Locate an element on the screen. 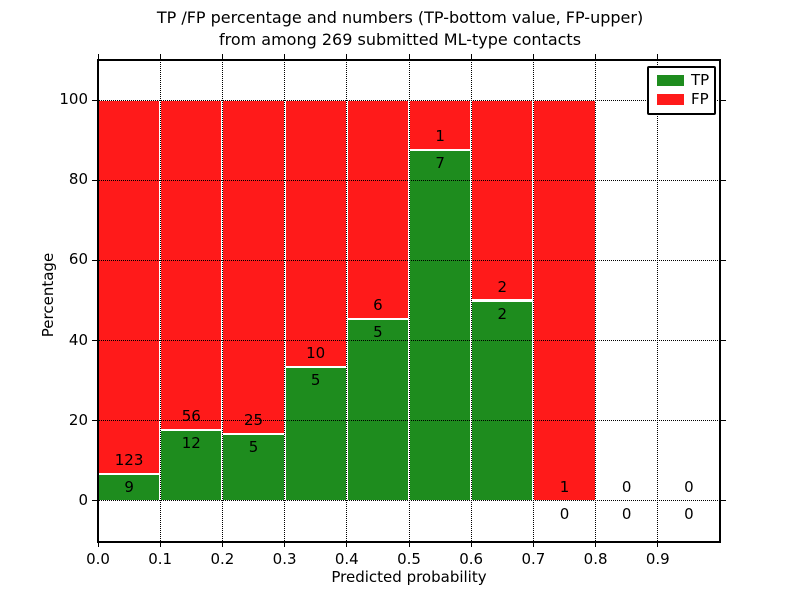 This screenshot has height=600, width=800. x-tick-label-0.2: 0.2 is located at coordinates (222, 559).